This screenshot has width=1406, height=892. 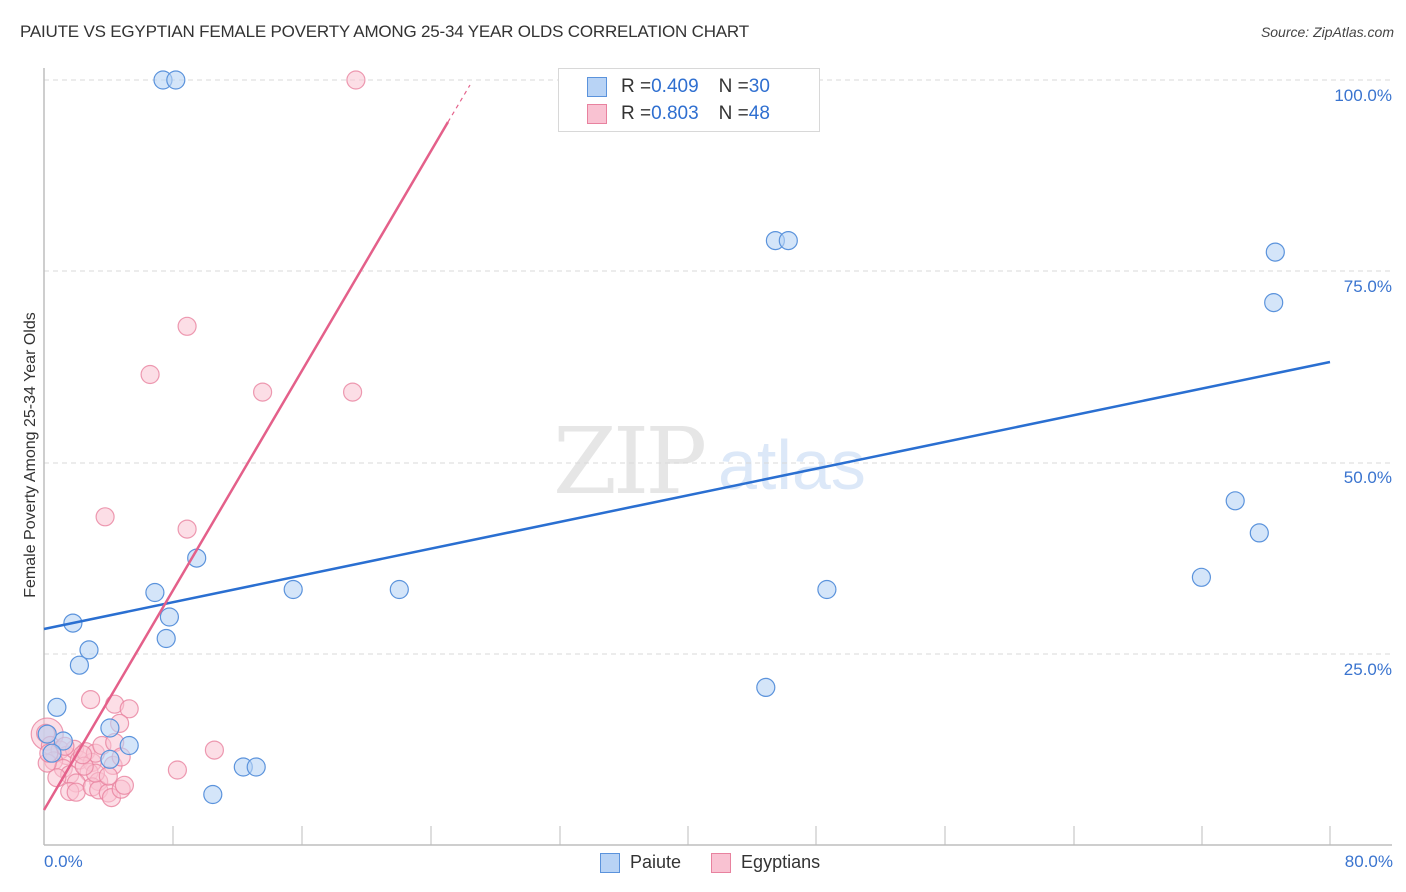 What do you see at coordinates (781, 862) in the screenshot?
I see `legend-label-egyptians: Egyptians` at bounding box center [781, 862].